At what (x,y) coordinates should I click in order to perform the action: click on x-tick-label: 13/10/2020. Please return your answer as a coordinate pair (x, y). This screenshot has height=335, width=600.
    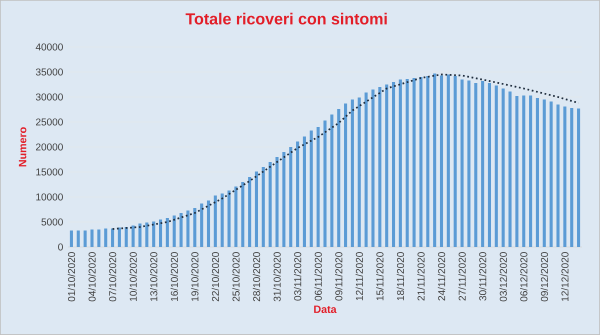
    Looking at the image, I should click on (154, 276).